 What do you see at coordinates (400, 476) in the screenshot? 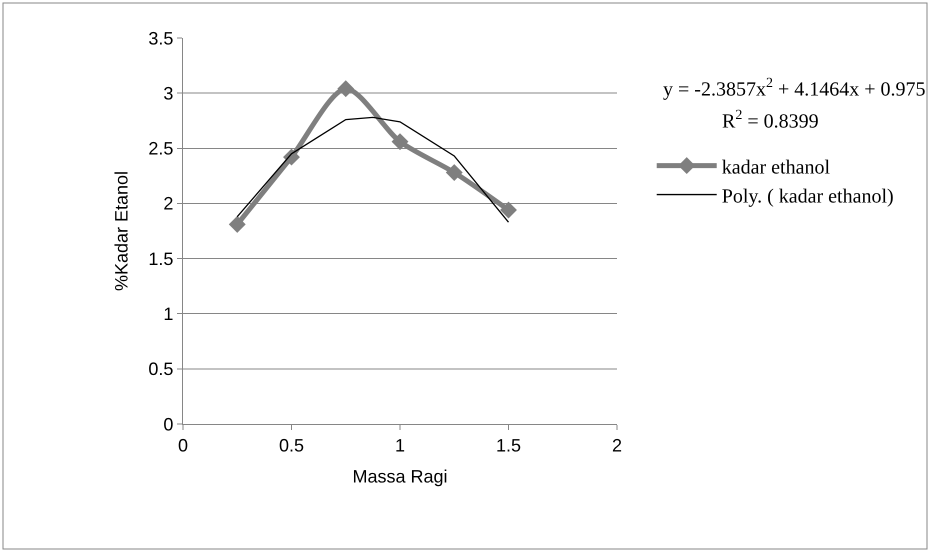
I see `x-axis-title: Massa Ragi` at bounding box center [400, 476].